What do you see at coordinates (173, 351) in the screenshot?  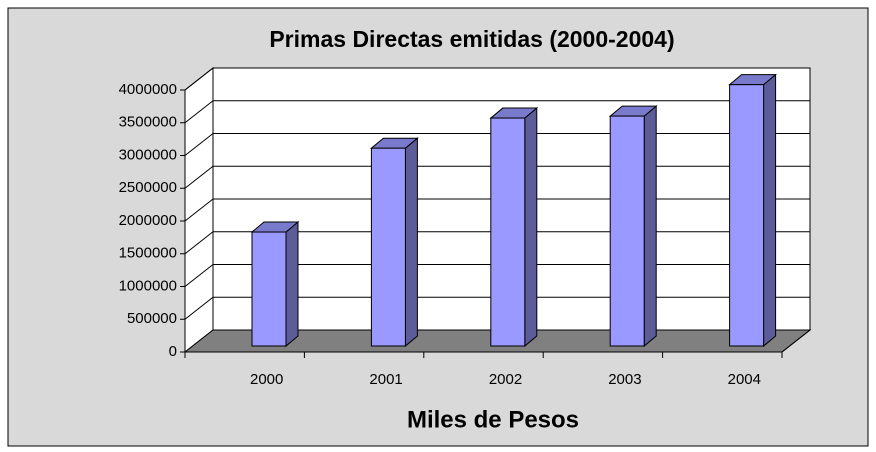 I see `y-tick-label: 0` at bounding box center [173, 351].